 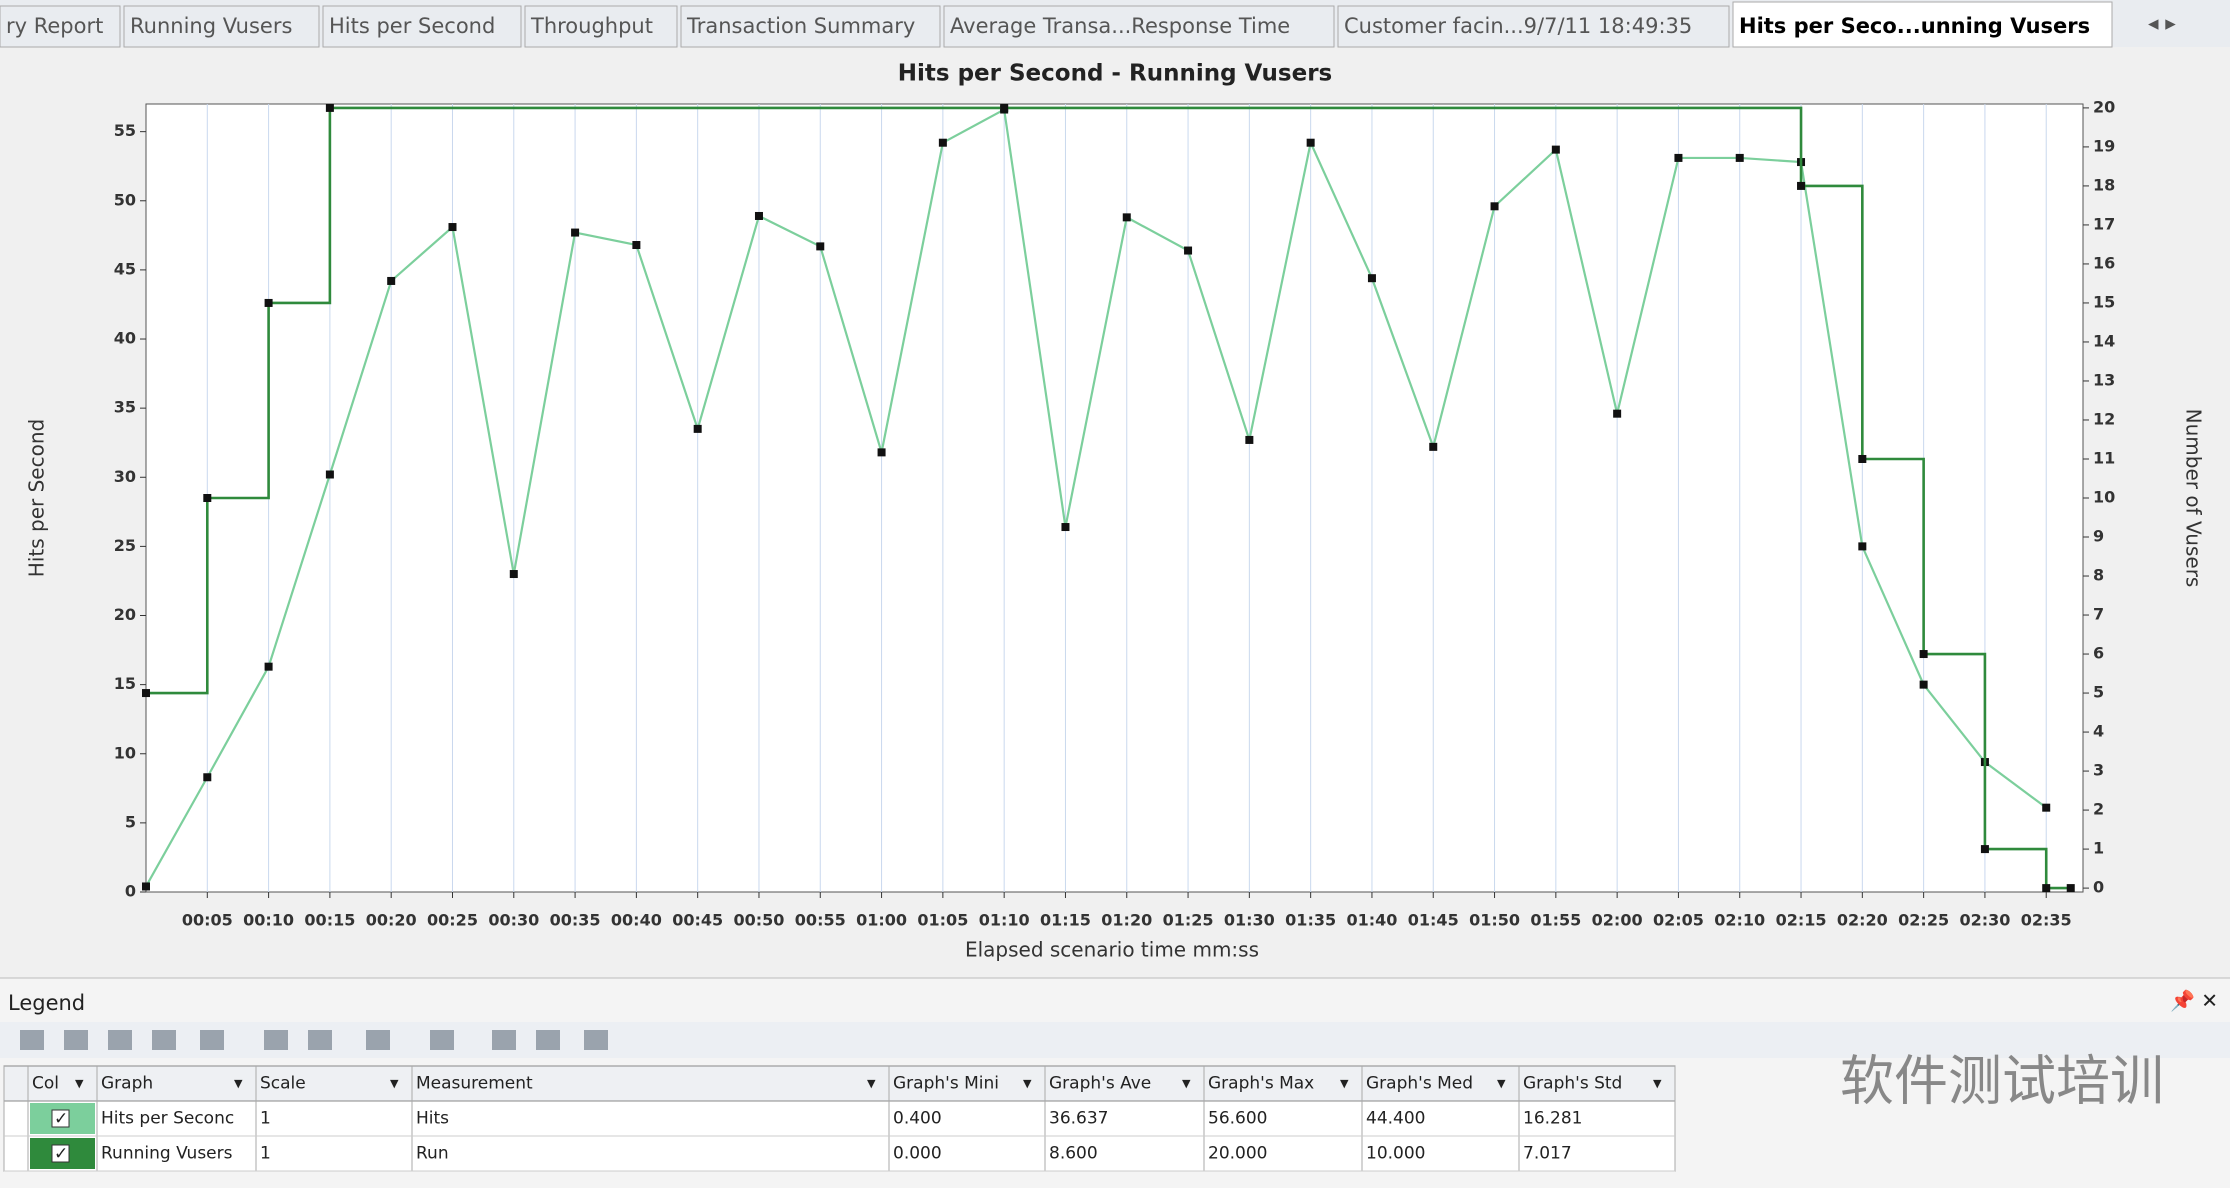 I want to click on y-tick-label: 20, so click(x=125, y=614).